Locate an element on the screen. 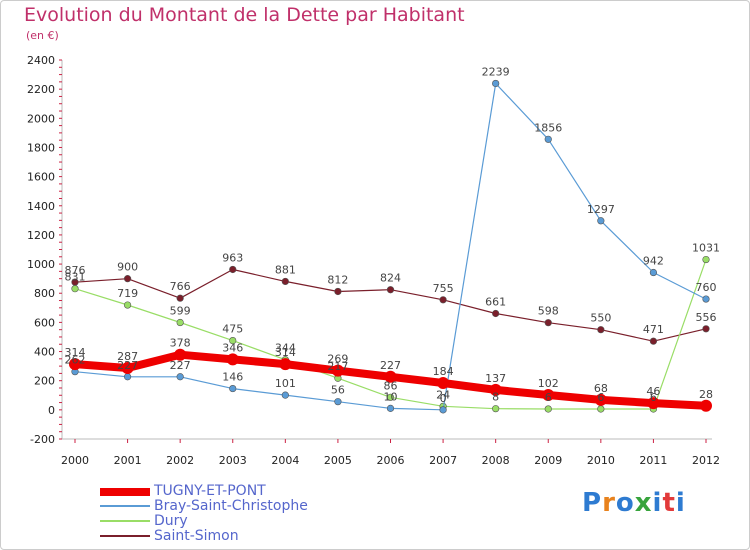  data-label: 599 is located at coordinates (180, 311).